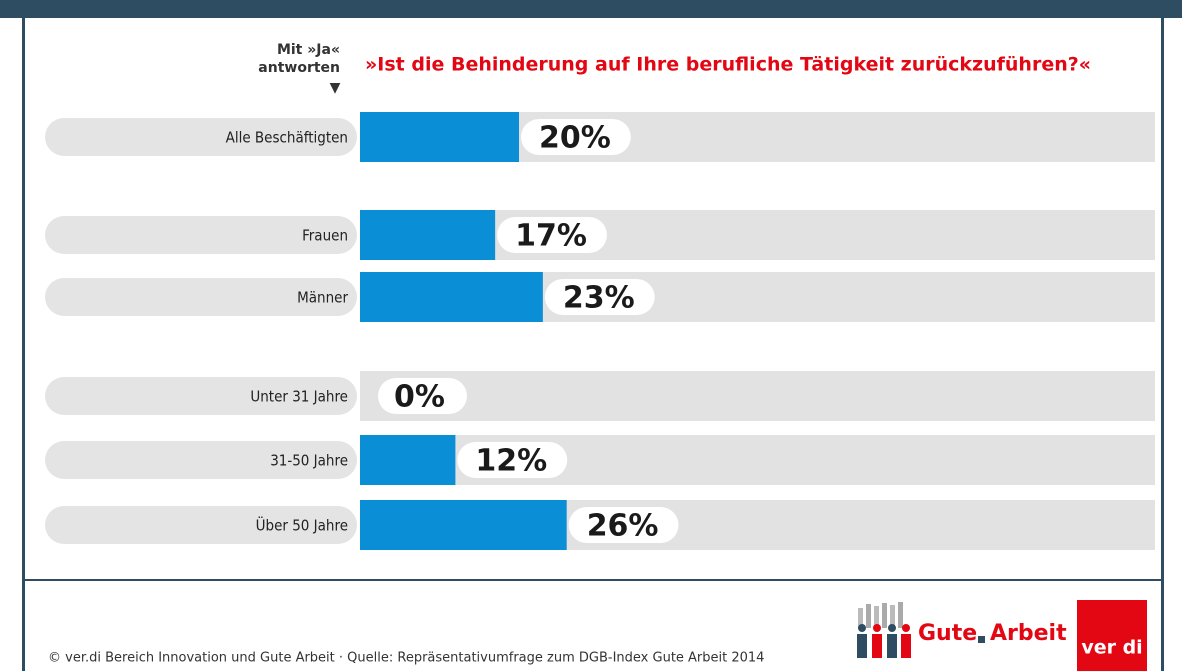 This screenshot has height=671, width=1182. Describe the element at coordinates (287, 138) in the screenshot. I see `category-label: Alle Beschäftigten` at that location.